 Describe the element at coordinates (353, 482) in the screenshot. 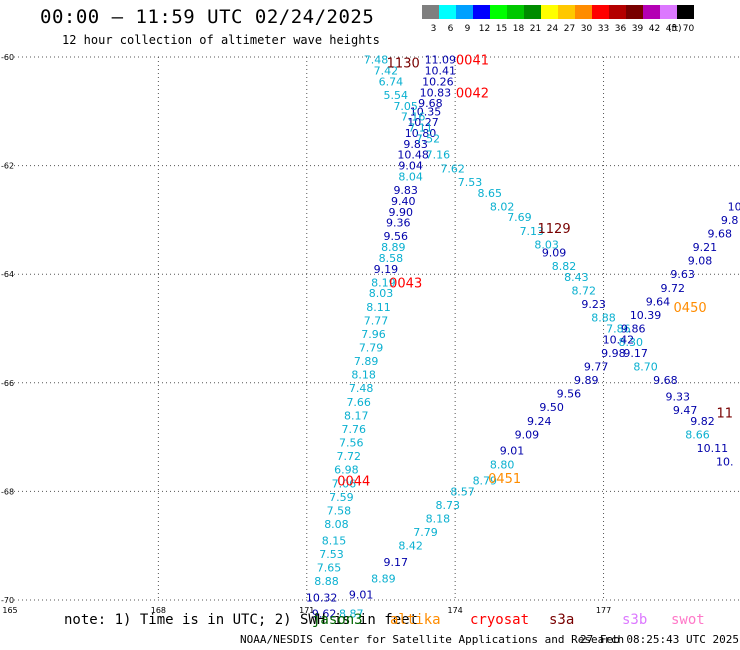

I see `pass-time-label: 0044` at that location.